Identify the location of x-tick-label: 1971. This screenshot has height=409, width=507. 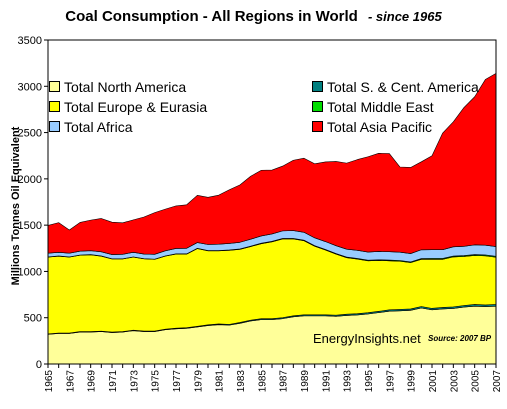
(113, 381).